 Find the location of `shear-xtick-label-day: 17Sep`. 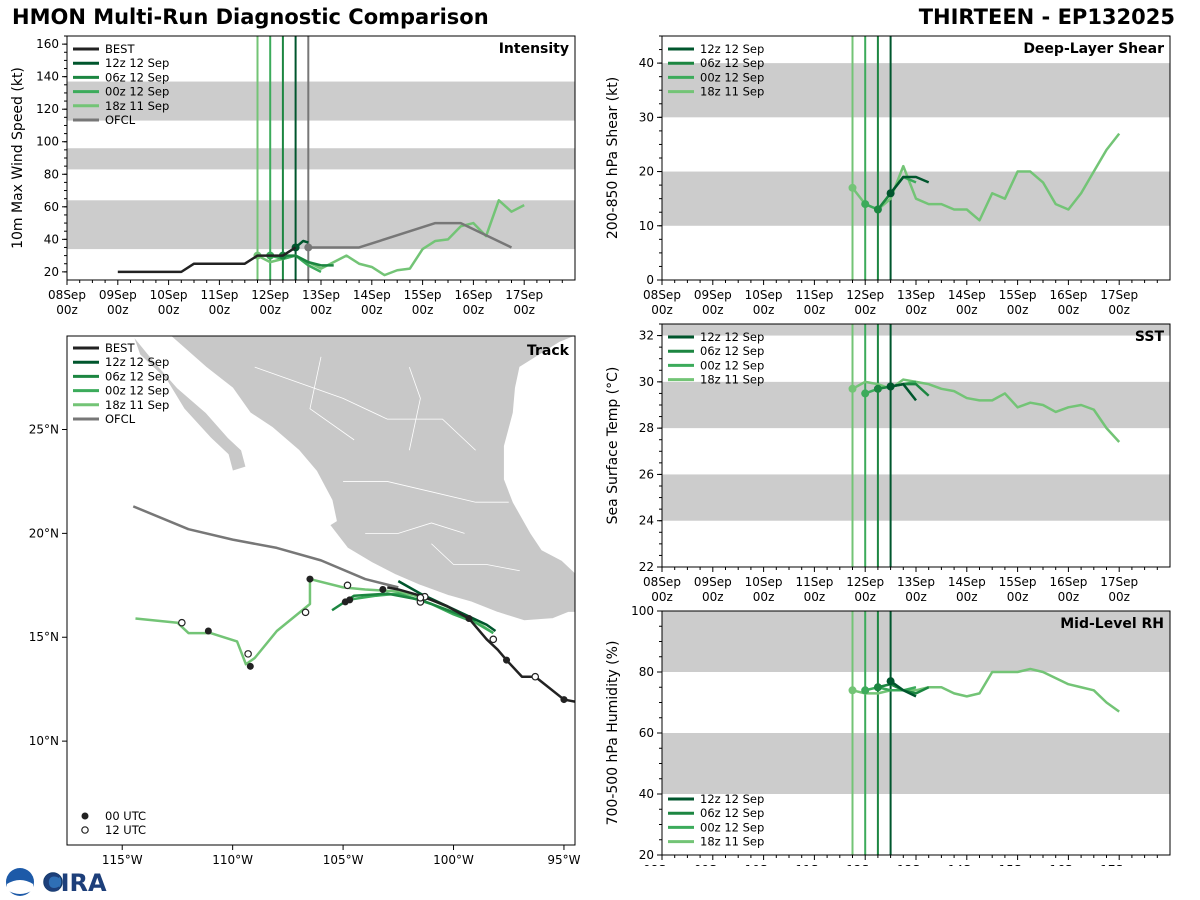

shear-xtick-label-day: 17Sep is located at coordinates (1119, 295).